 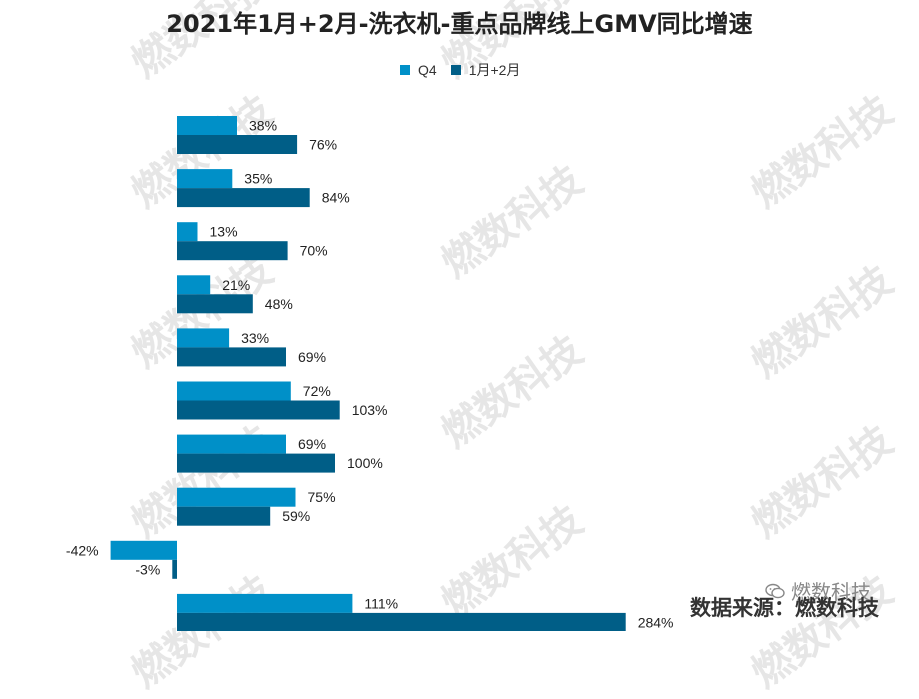 I want to click on data-label-q4: 75%, so click(x=322, y=497).